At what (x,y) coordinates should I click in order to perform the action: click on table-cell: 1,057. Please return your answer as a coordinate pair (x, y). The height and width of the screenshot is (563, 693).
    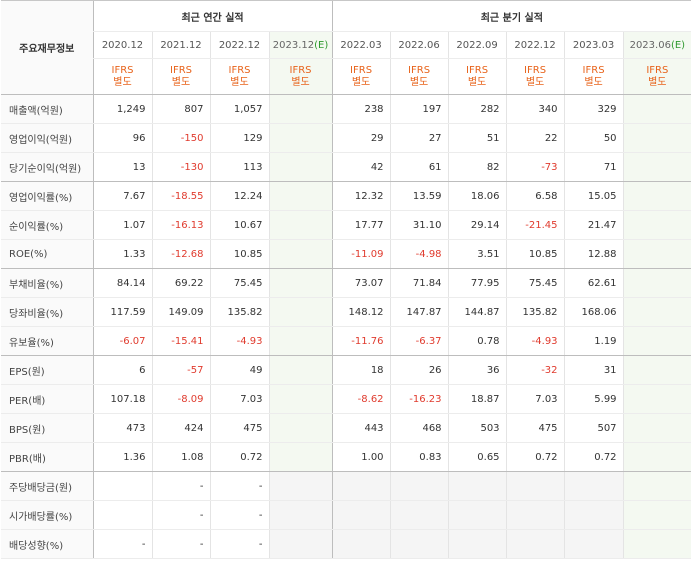
    Looking at the image, I should click on (239, 109).